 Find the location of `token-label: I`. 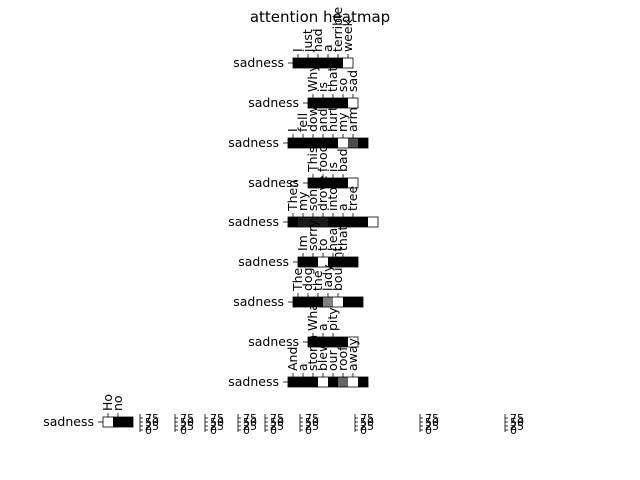

token-label: I is located at coordinates (292, 130).